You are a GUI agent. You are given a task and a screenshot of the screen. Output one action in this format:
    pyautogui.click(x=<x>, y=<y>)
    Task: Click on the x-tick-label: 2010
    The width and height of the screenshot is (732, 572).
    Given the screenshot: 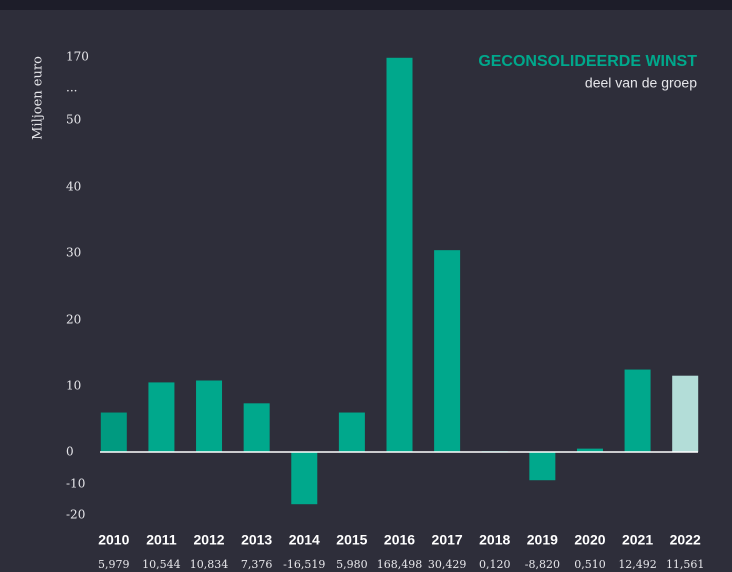 What is the action you would take?
    pyautogui.click(x=113, y=540)
    